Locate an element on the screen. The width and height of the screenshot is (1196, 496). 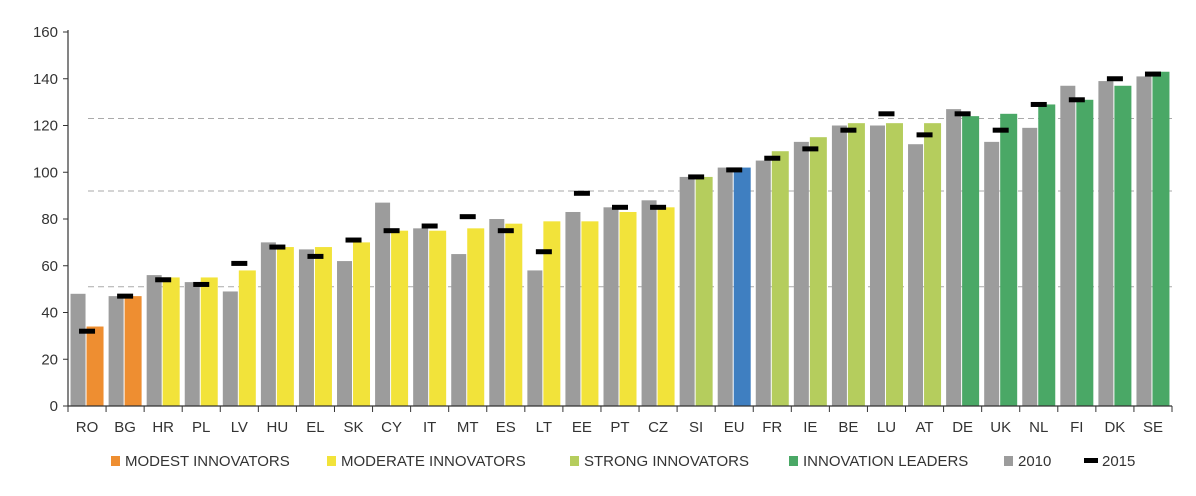
bar-current-fi is located at coordinates (1085, 252).